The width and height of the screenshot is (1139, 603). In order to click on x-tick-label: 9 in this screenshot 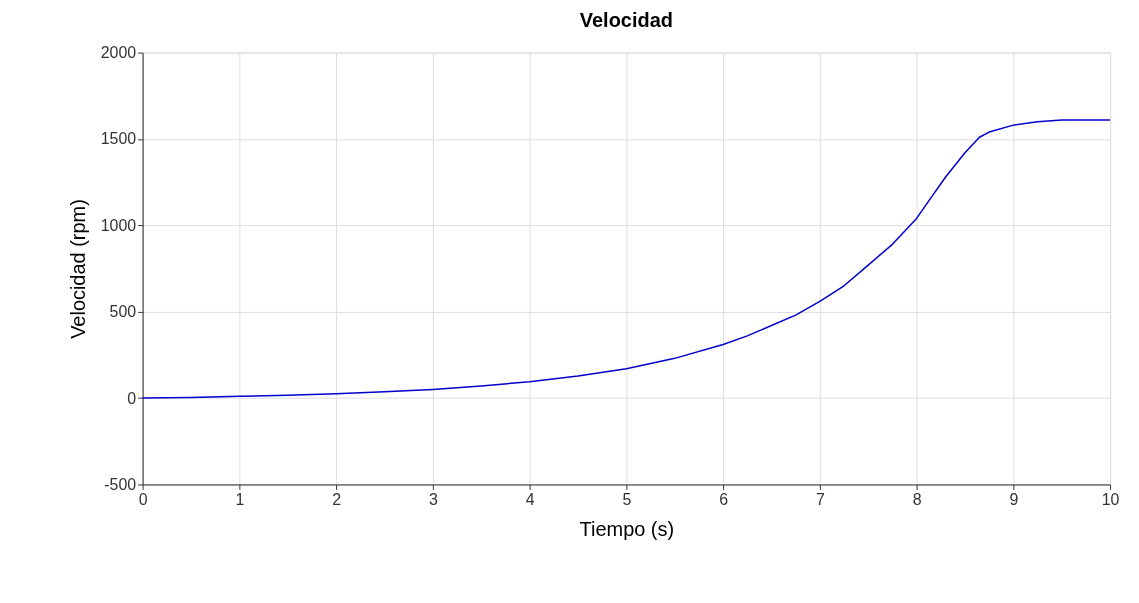, I will do `click(1014, 499)`.